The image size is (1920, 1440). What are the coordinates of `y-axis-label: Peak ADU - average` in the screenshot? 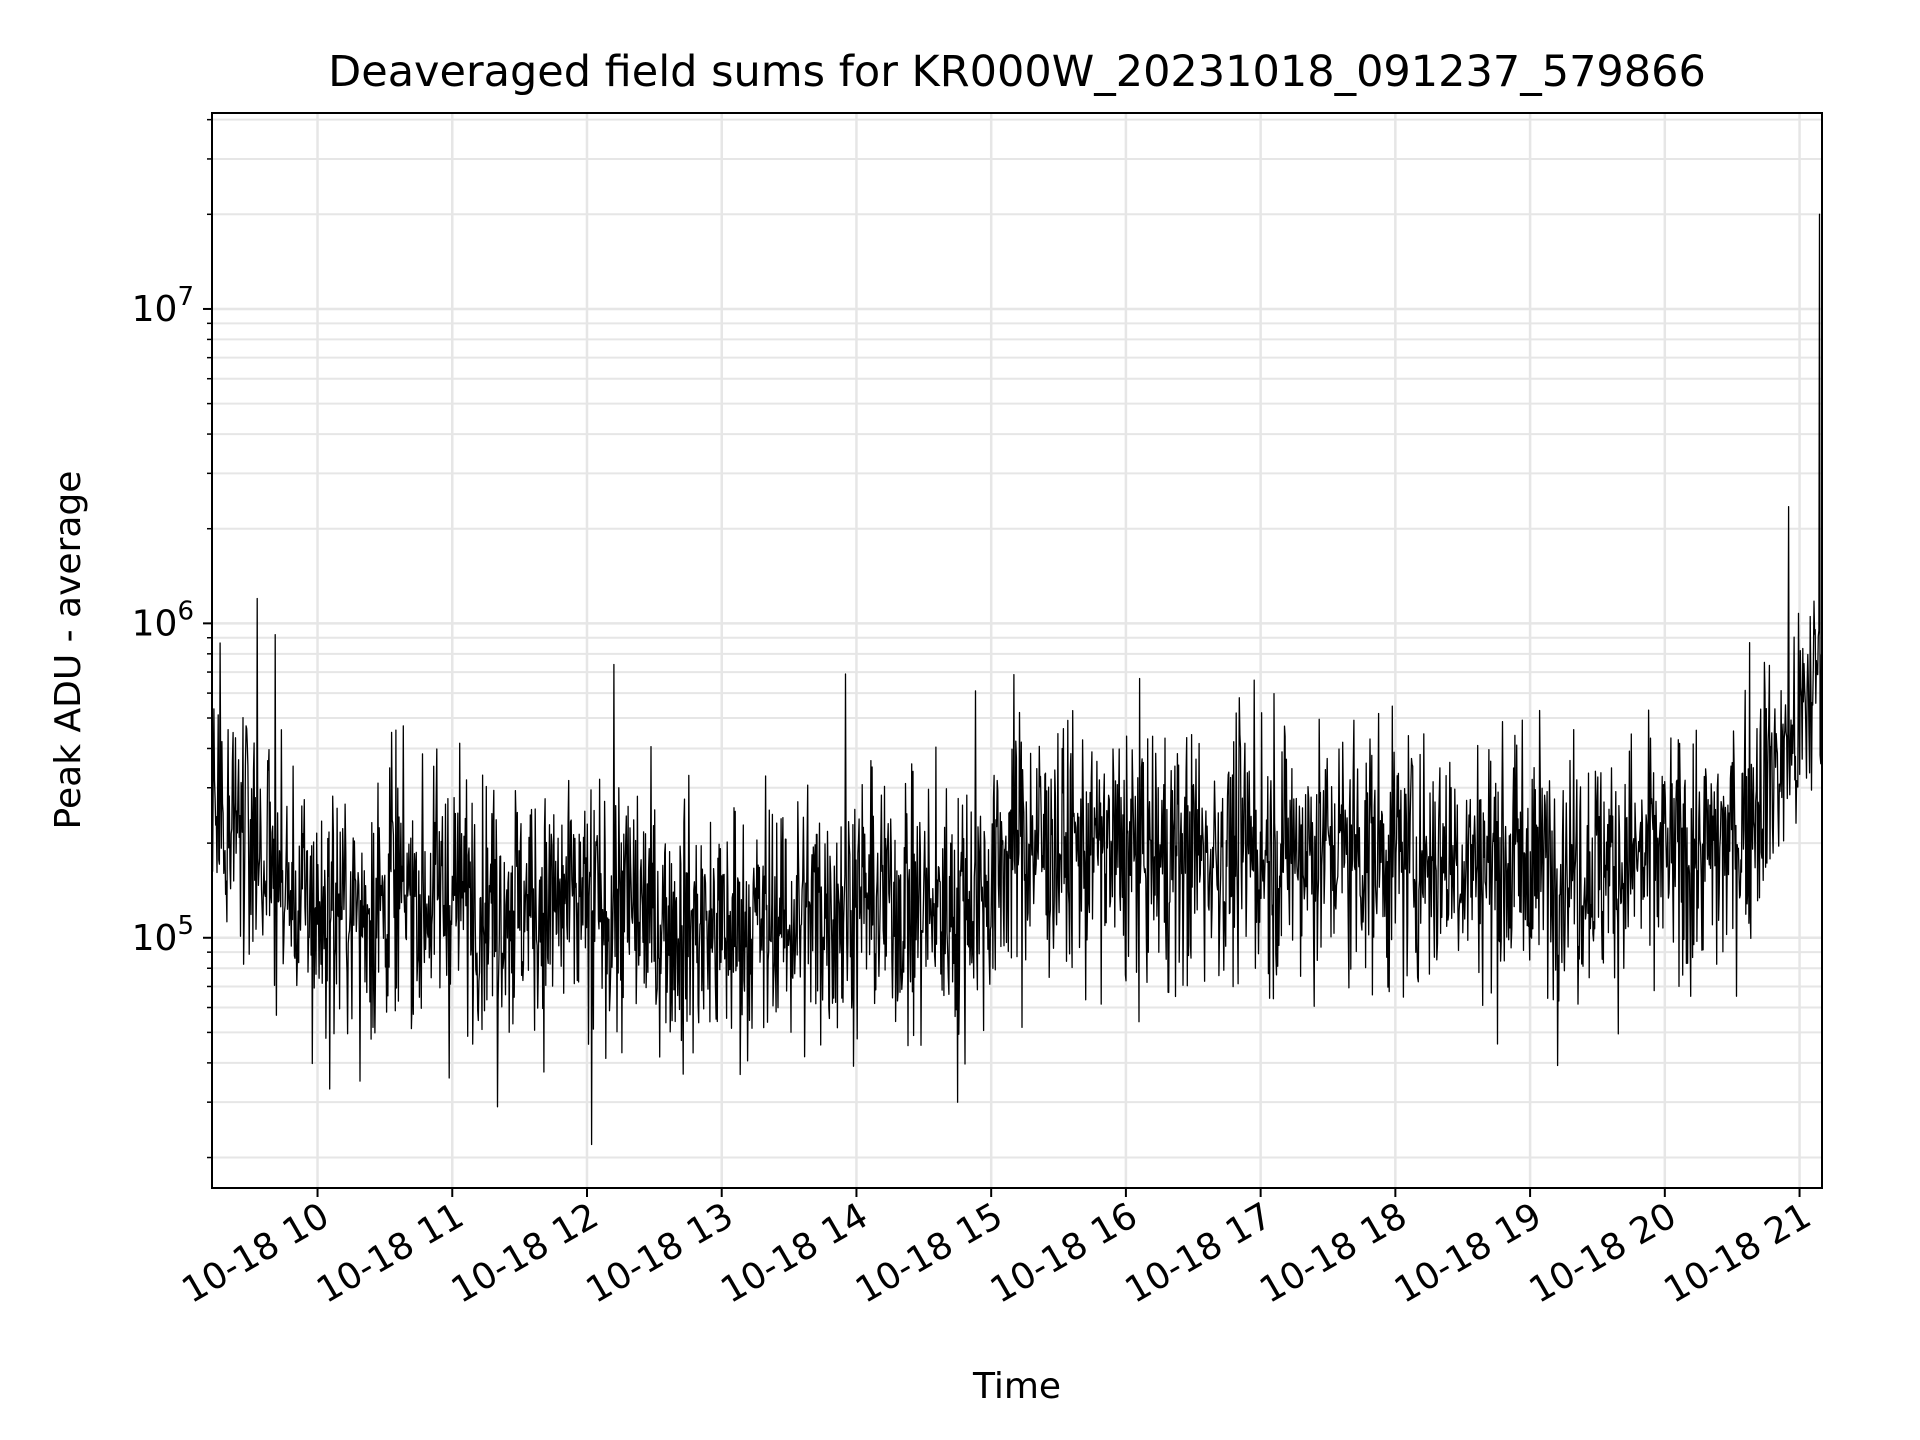 It's located at (68, 650).